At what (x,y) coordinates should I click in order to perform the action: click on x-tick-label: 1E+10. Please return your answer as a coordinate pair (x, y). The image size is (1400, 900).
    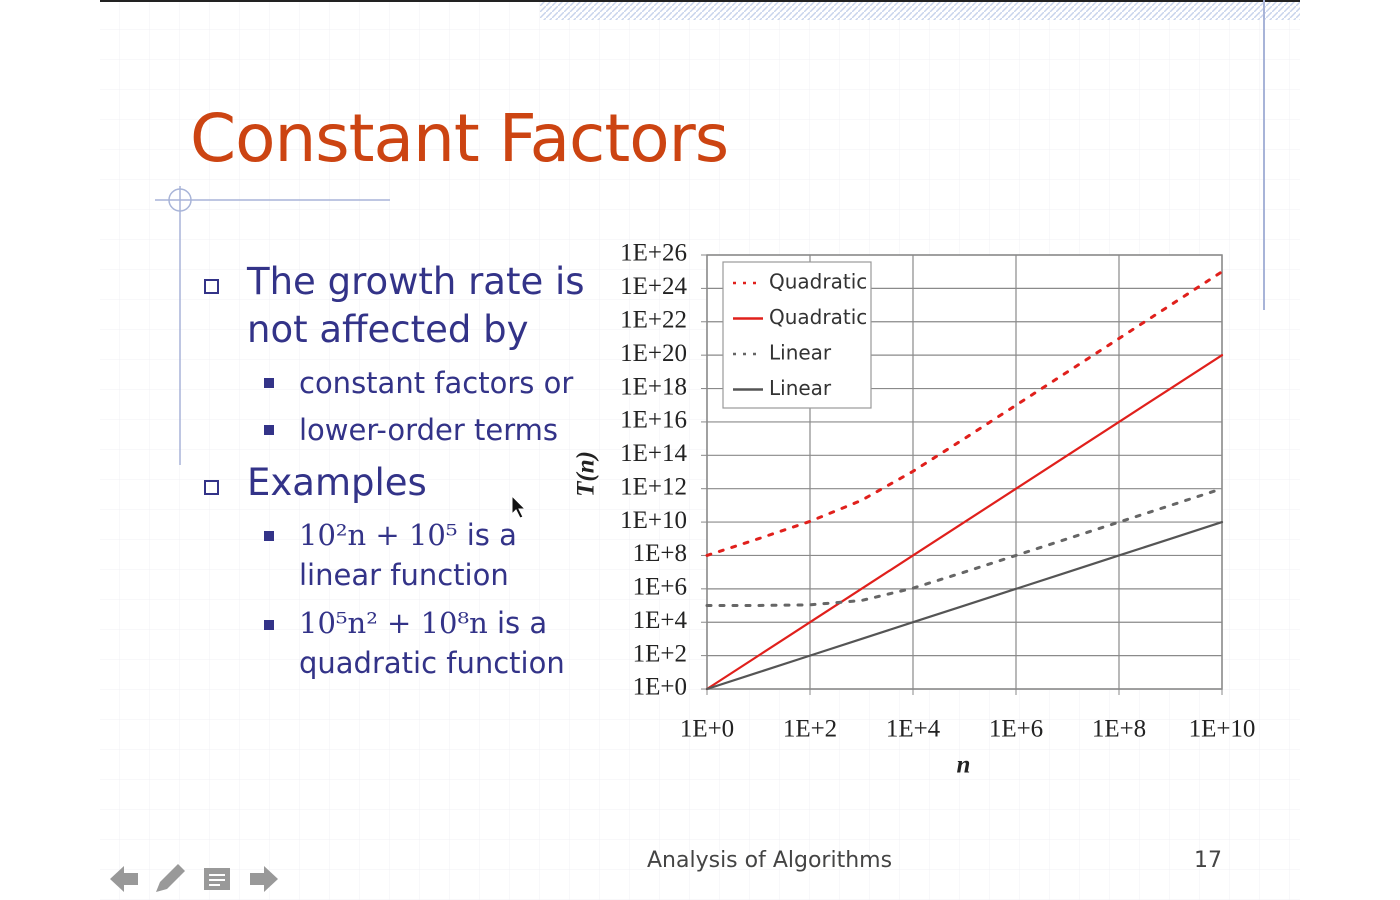
    Looking at the image, I should click on (1222, 729).